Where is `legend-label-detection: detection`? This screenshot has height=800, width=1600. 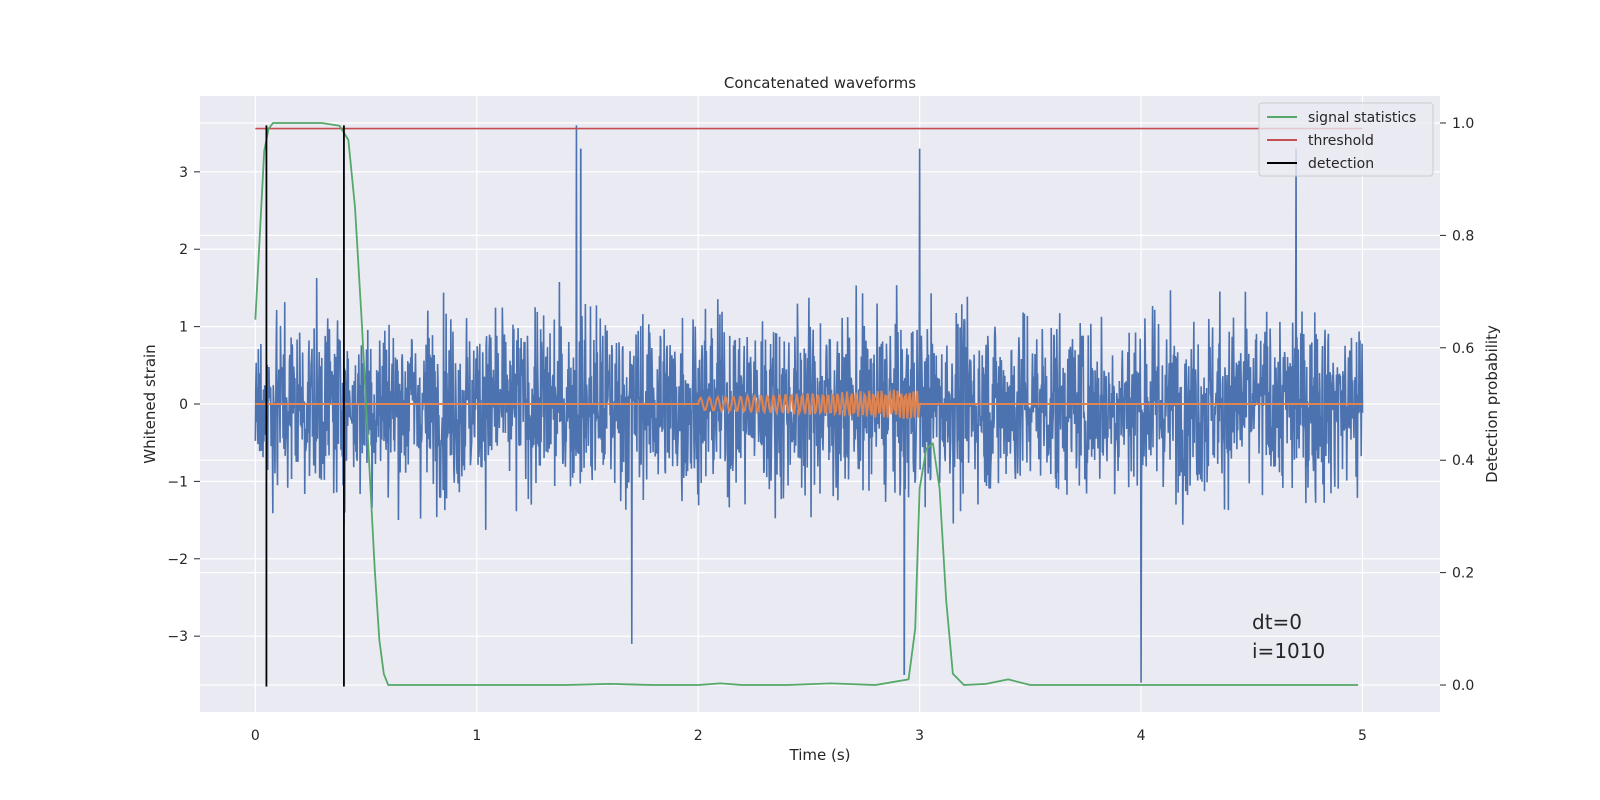
legend-label-detection: detection is located at coordinates (1341, 164).